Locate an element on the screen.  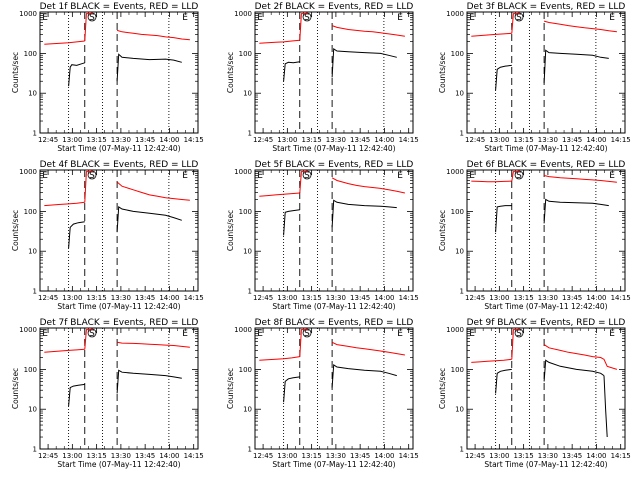
panel-title: Det 8f BLACK = Events, RED = LLD is located at coordinates (334, 323).